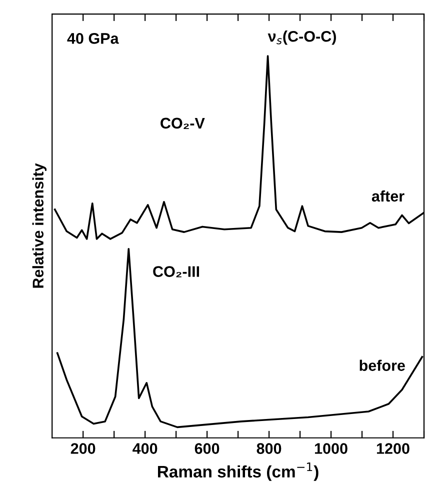 Image resolution: width=427 pixels, height=501 pixels. I want to click on x-tick-label: 1000, so click(331, 448).